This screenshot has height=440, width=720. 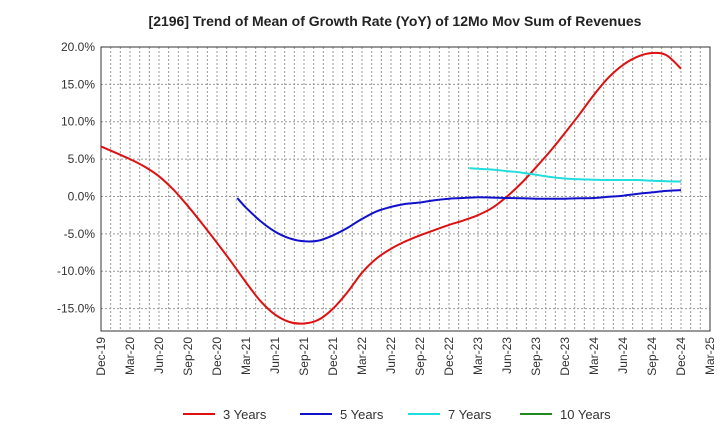 I want to click on x-tick-label: Sep-22, so click(x=420, y=356).